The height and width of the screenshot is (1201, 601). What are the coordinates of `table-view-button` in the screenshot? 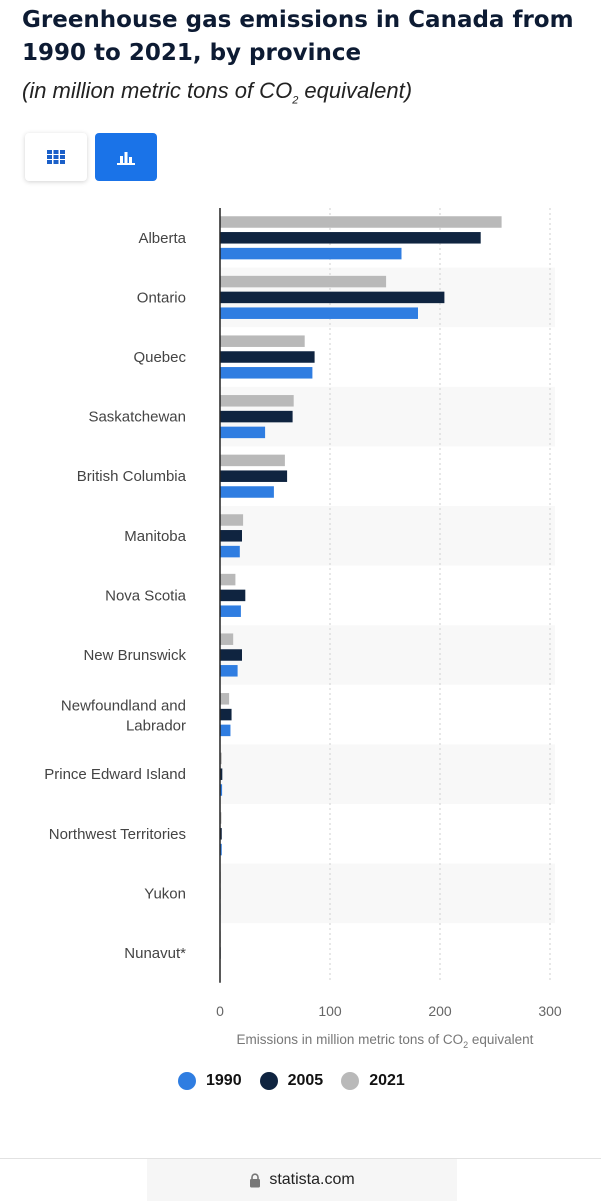 It's located at (56, 157).